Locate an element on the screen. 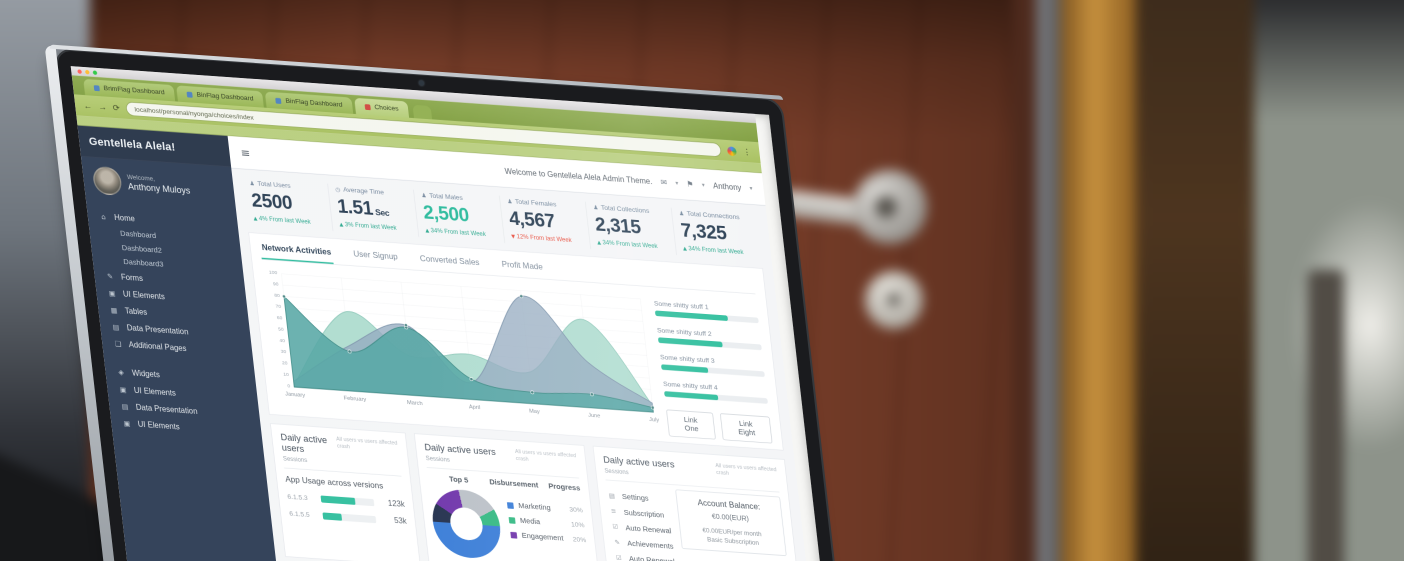  tile-value: 2,500 is located at coordinates (446, 213).